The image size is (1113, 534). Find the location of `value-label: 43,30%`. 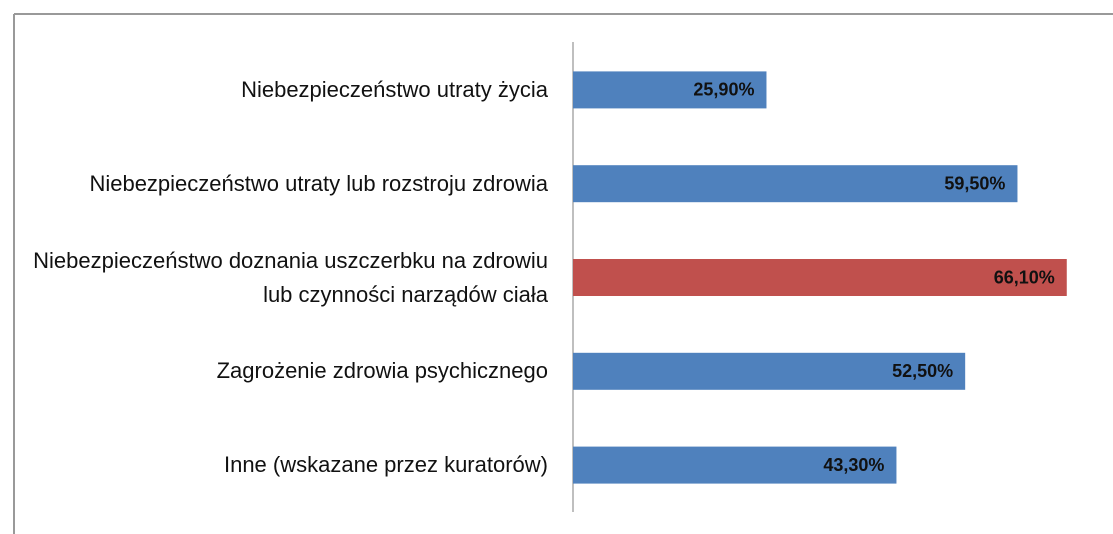

value-label: 43,30% is located at coordinates (853, 465).